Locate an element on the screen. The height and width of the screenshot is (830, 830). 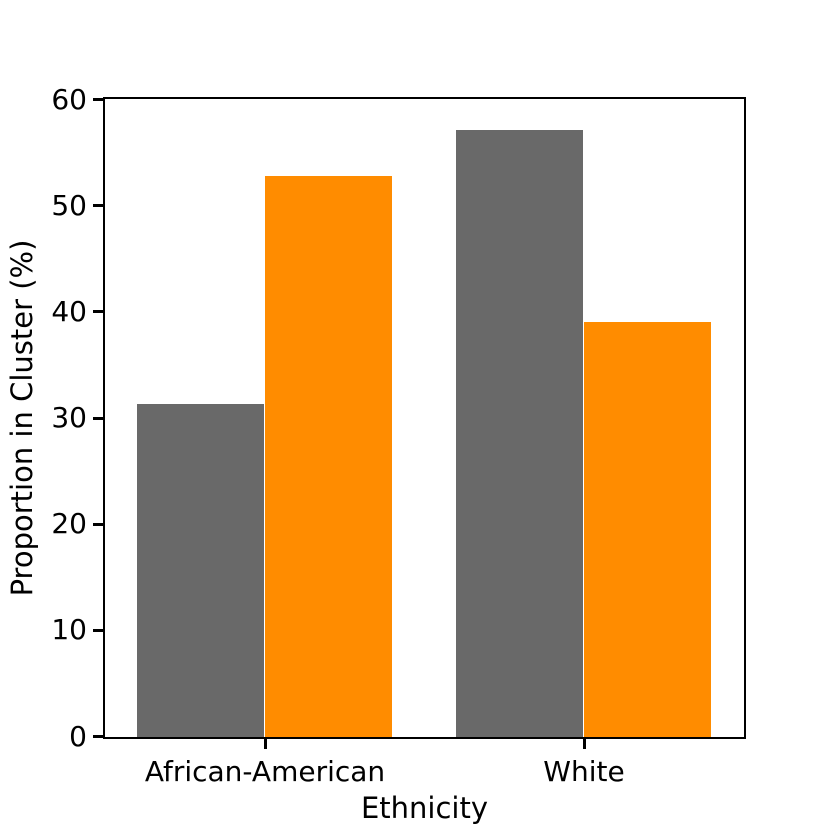
y-tick-label: 0 is located at coordinates (78, 736).